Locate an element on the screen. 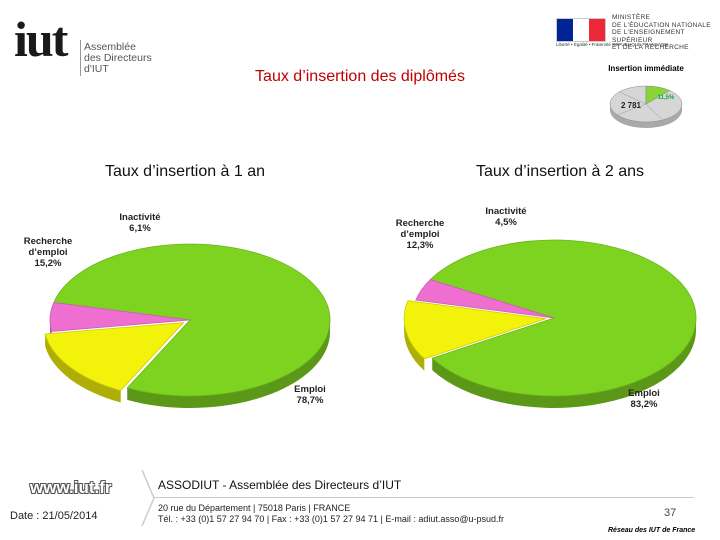 The width and height of the screenshot is (720, 540). pie2-label-emploi-value: 83,2% is located at coordinates (644, 404).